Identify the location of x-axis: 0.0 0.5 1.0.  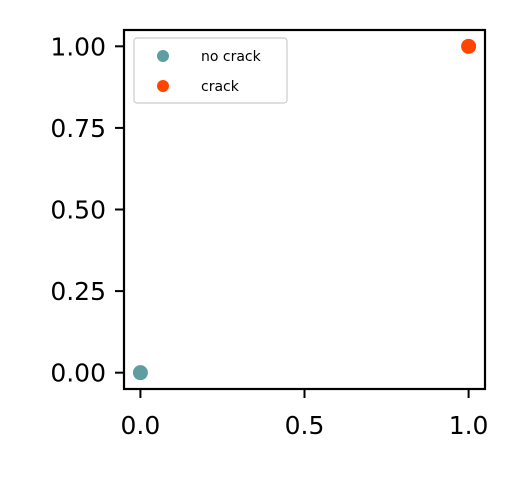
(305, 414).